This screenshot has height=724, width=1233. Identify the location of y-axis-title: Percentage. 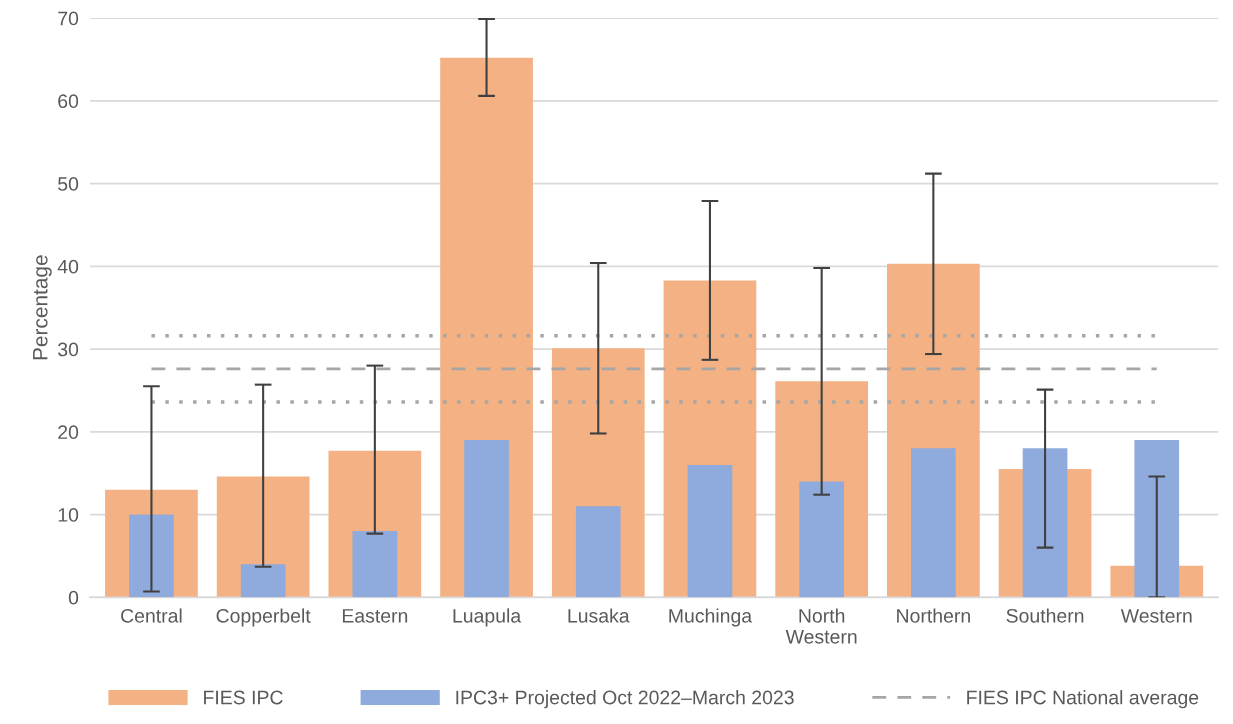
(42, 307).